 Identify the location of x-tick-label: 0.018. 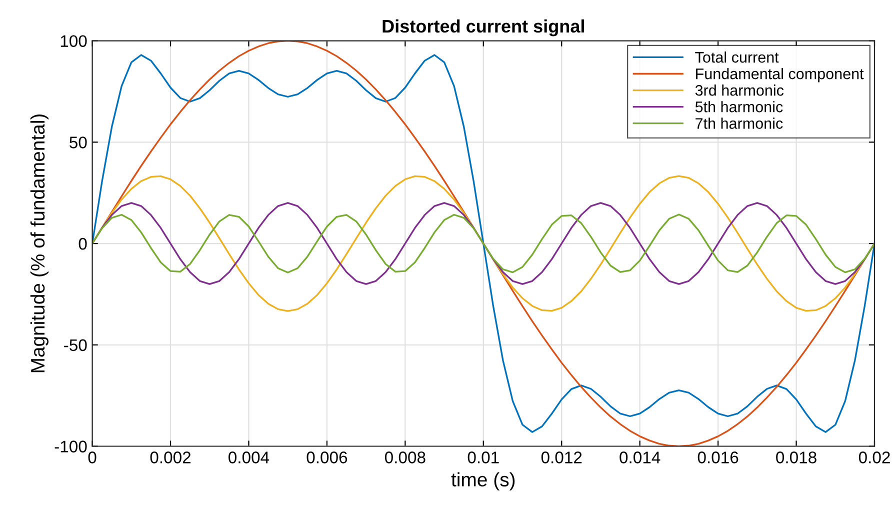
(796, 458).